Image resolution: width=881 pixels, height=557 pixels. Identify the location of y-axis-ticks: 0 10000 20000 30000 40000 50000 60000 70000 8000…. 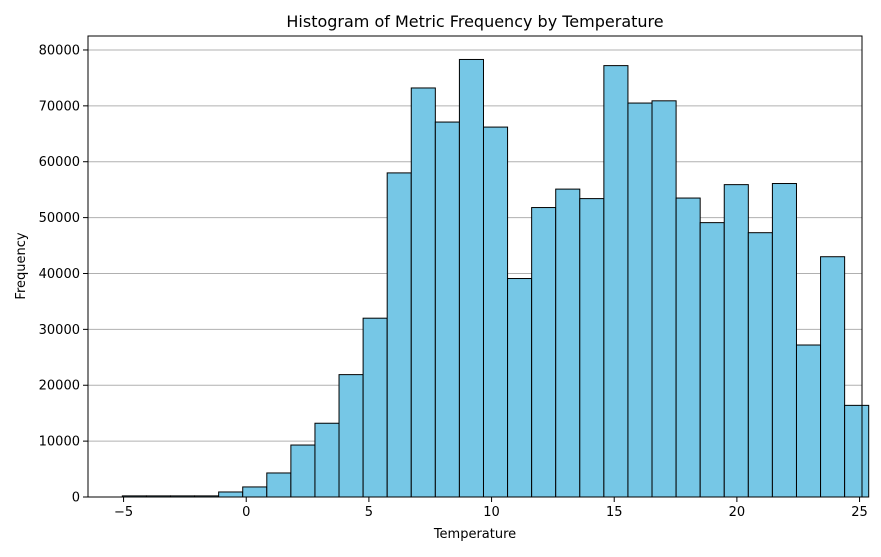
(63, 274).